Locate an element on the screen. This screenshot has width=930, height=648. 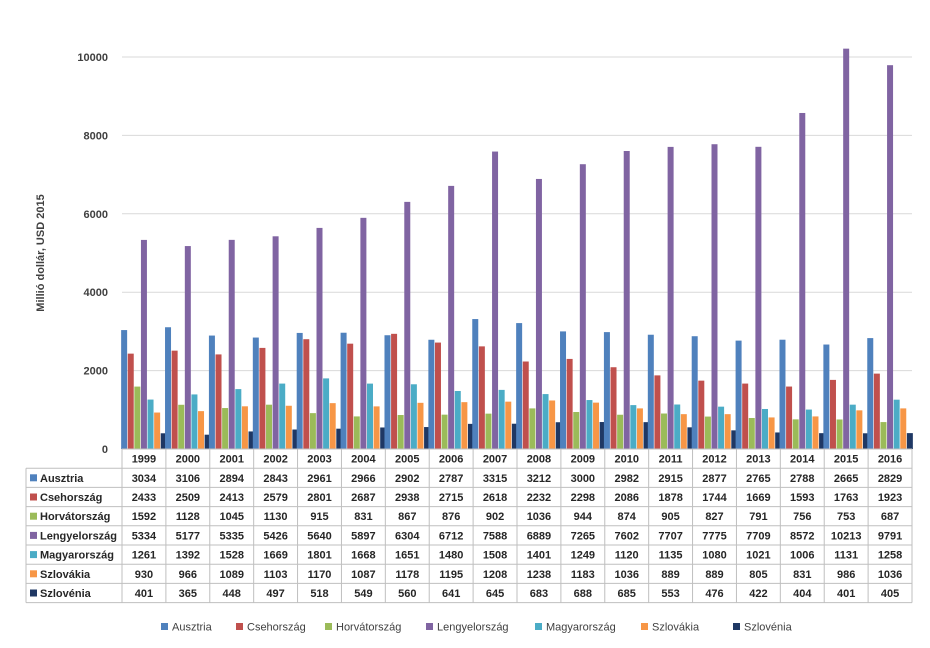
data-label: 1878 is located at coordinates (670, 498).